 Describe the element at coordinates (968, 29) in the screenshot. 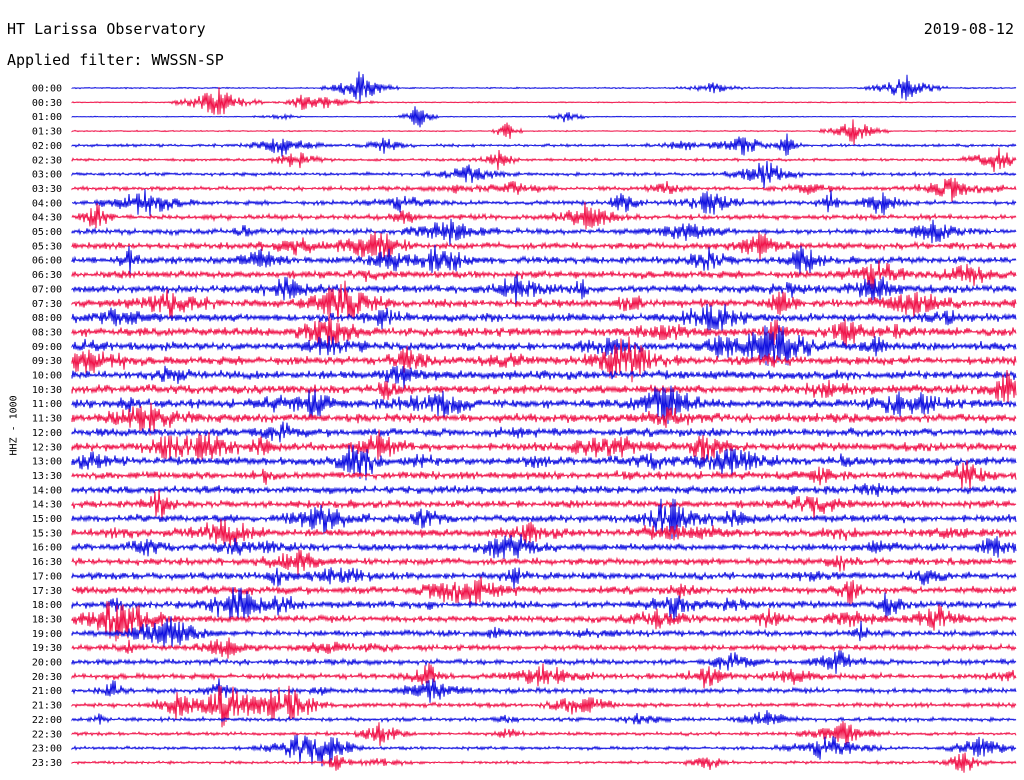

I see `date-label: 2019-08-12` at that location.